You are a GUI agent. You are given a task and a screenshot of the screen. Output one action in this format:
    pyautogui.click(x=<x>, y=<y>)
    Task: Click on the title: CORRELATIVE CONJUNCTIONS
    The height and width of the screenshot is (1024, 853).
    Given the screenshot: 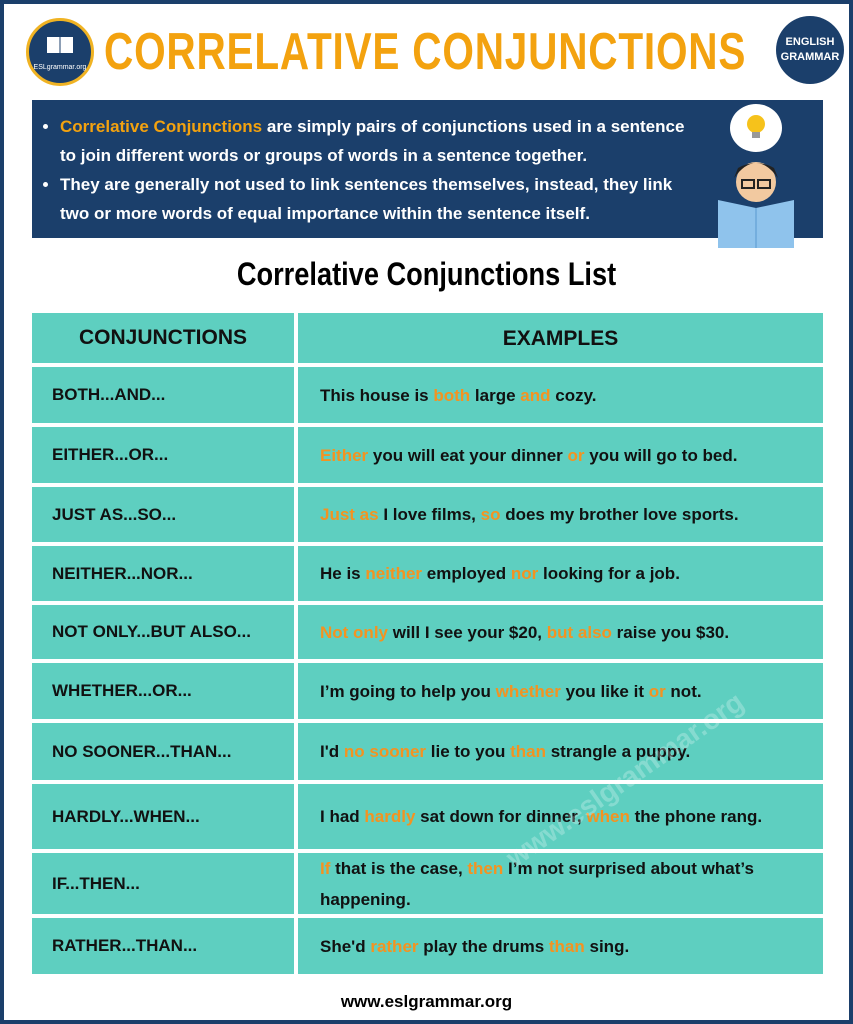 What is the action you would take?
    pyautogui.click(x=425, y=52)
    